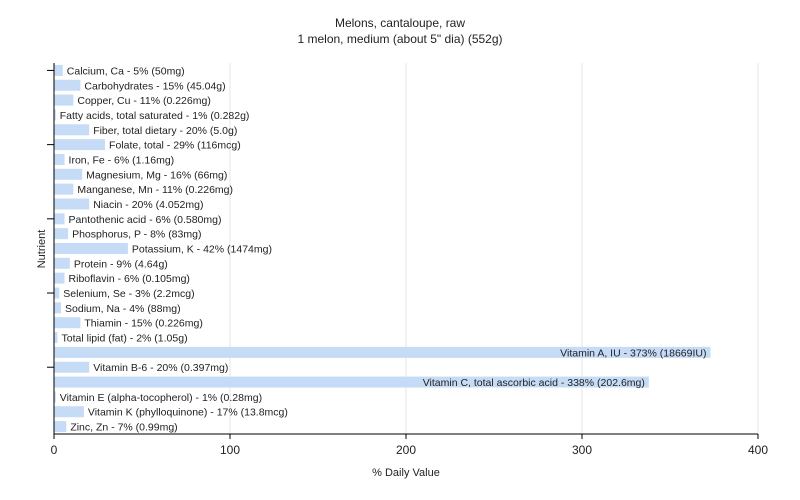 The height and width of the screenshot is (500, 800). Describe the element at coordinates (406, 473) in the screenshot. I see `x-axis-label: % Daily Value` at that location.